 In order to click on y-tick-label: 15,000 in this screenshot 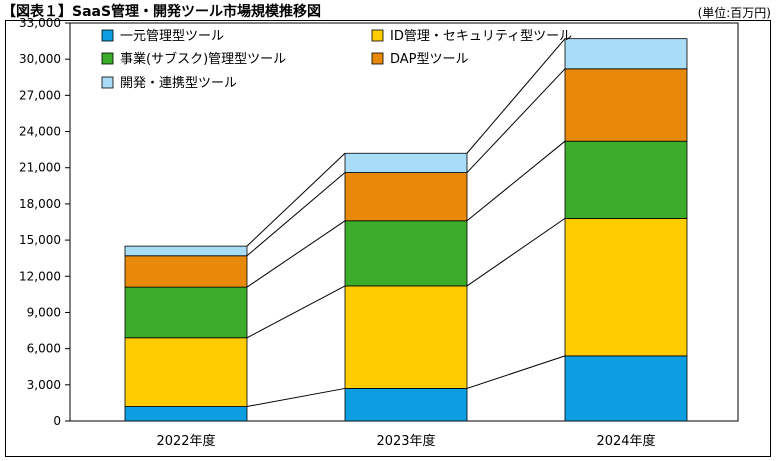, I will do `click(40, 240)`.